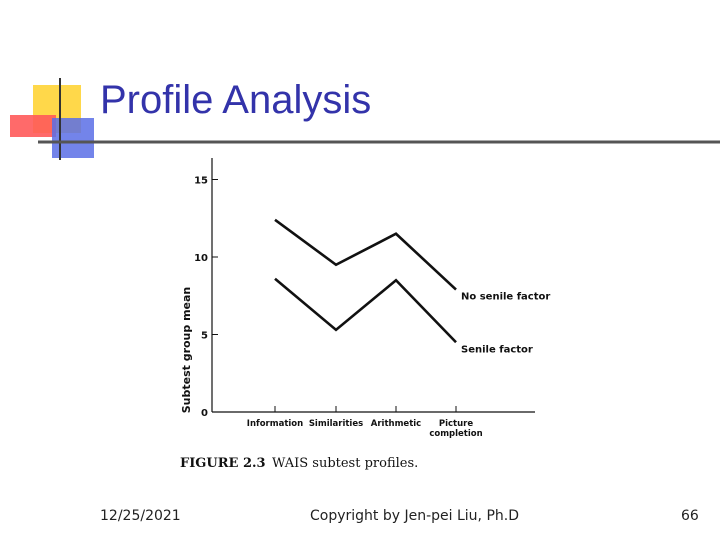 The width and height of the screenshot is (720, 540). What do you see at coordinates (414, 516) in the screenshot?
I see `footer-copyright: Copyright by Jen-pei Liu, Ph.D` at bounding box center [414, 516].